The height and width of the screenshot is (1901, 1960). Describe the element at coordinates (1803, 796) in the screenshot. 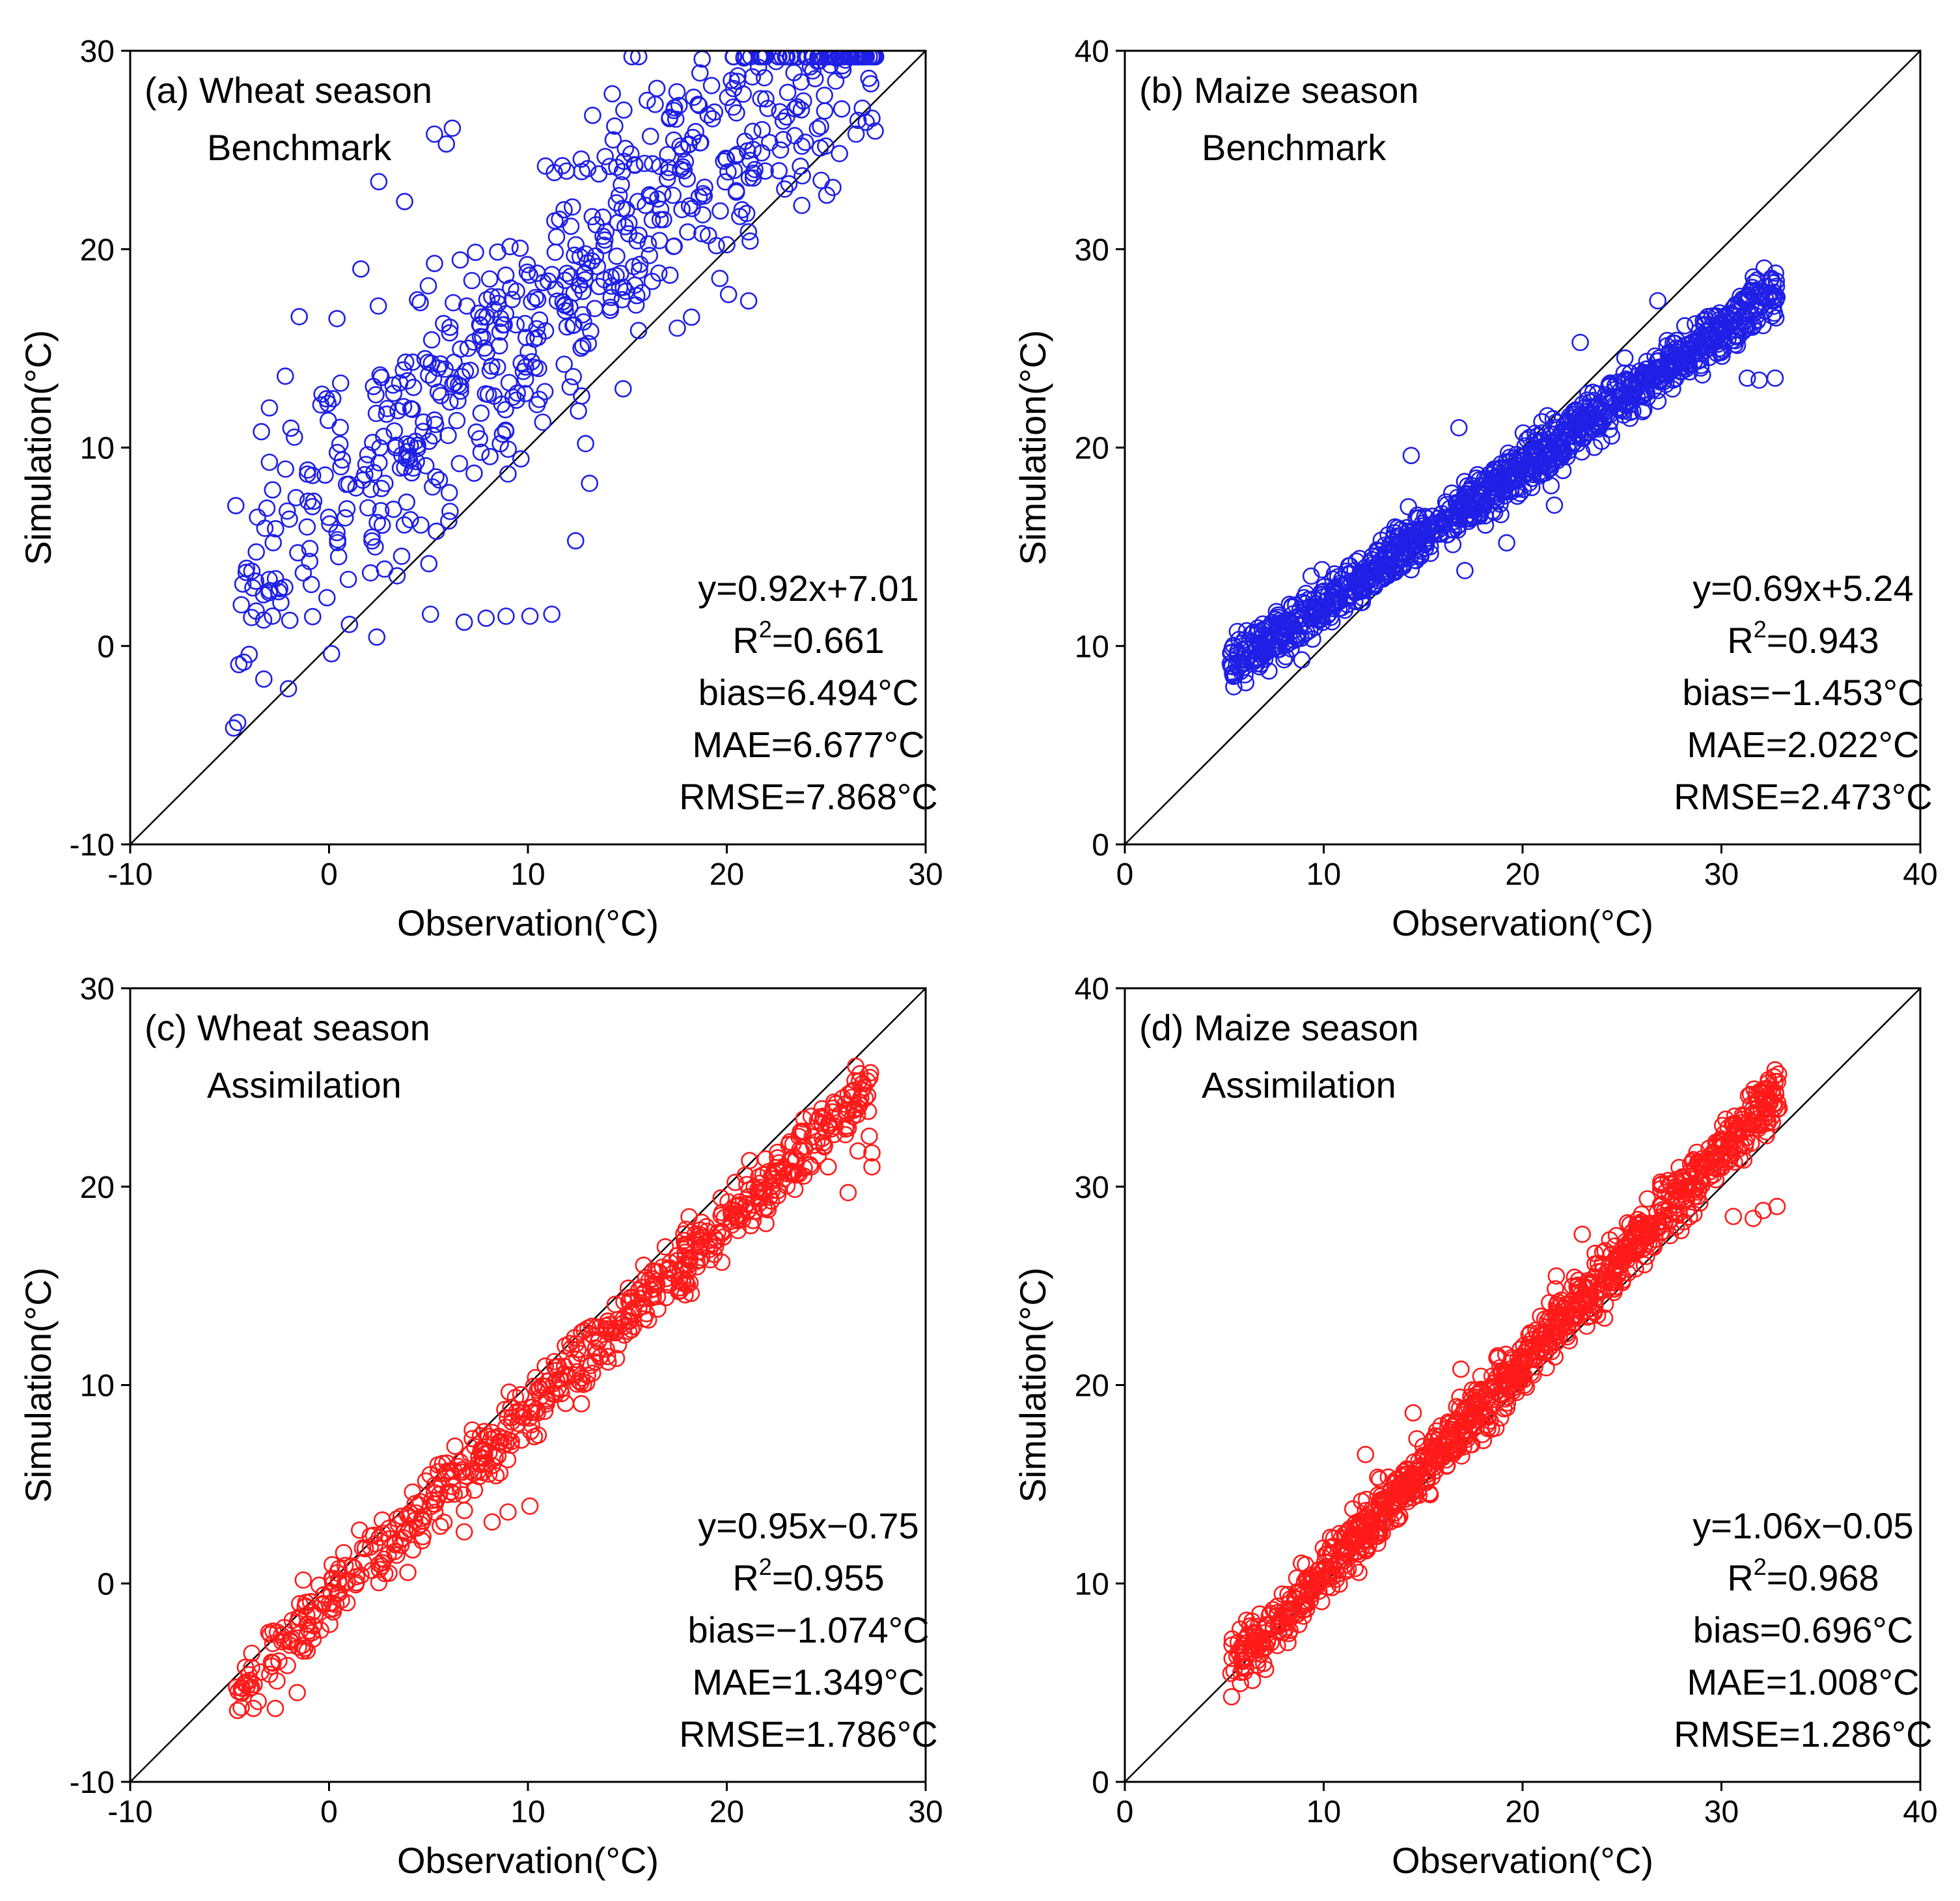

I see `stat-rmse: RMSE=2.473°C` at that location.